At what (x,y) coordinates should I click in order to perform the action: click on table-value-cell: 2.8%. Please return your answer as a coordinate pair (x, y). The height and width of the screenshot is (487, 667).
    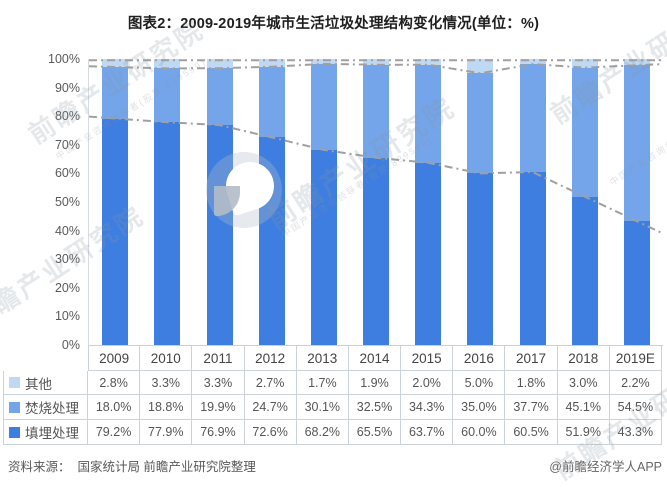
    Looking at the image, I should click on (114, 383).